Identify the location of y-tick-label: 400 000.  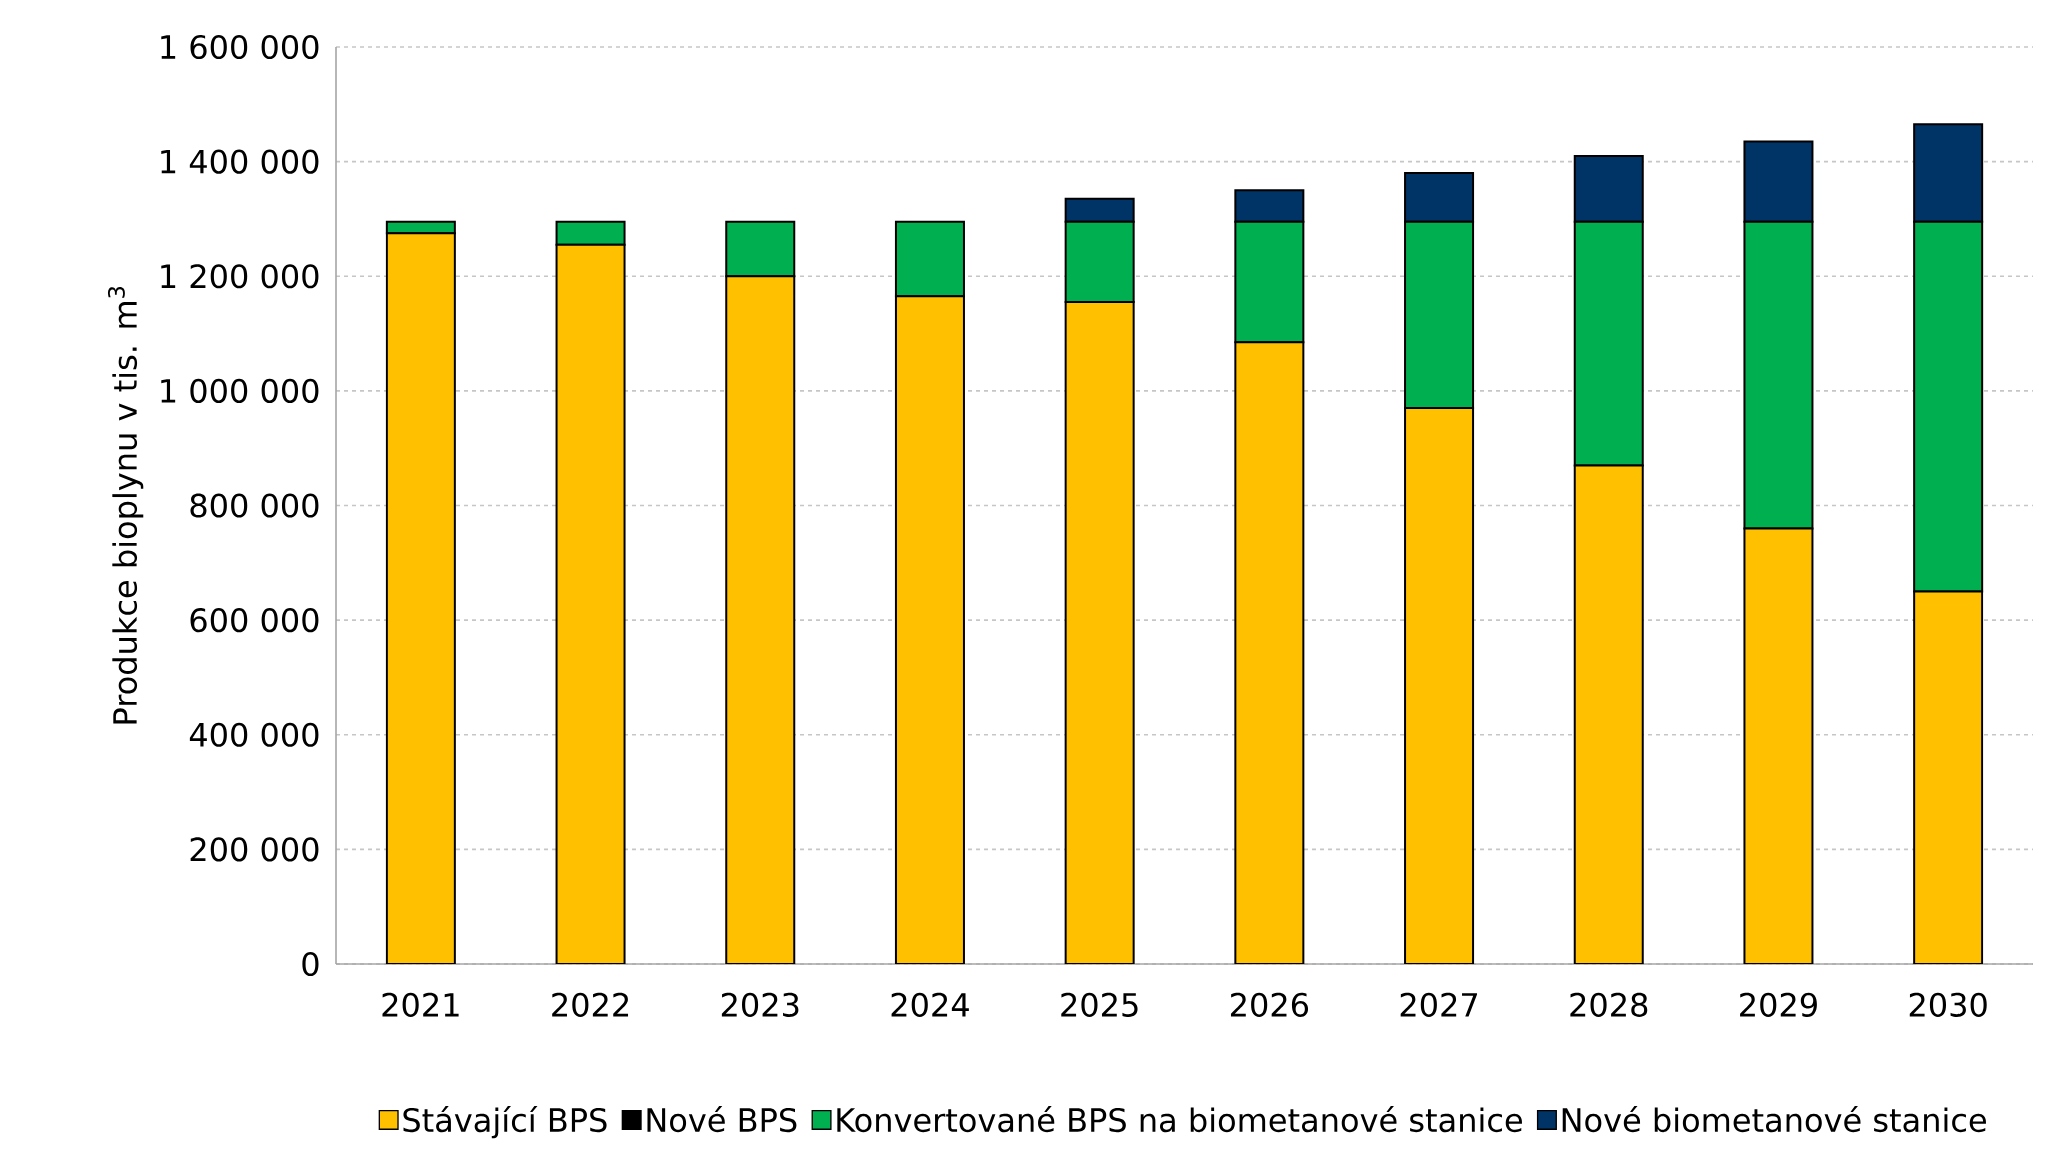
(254, 734).